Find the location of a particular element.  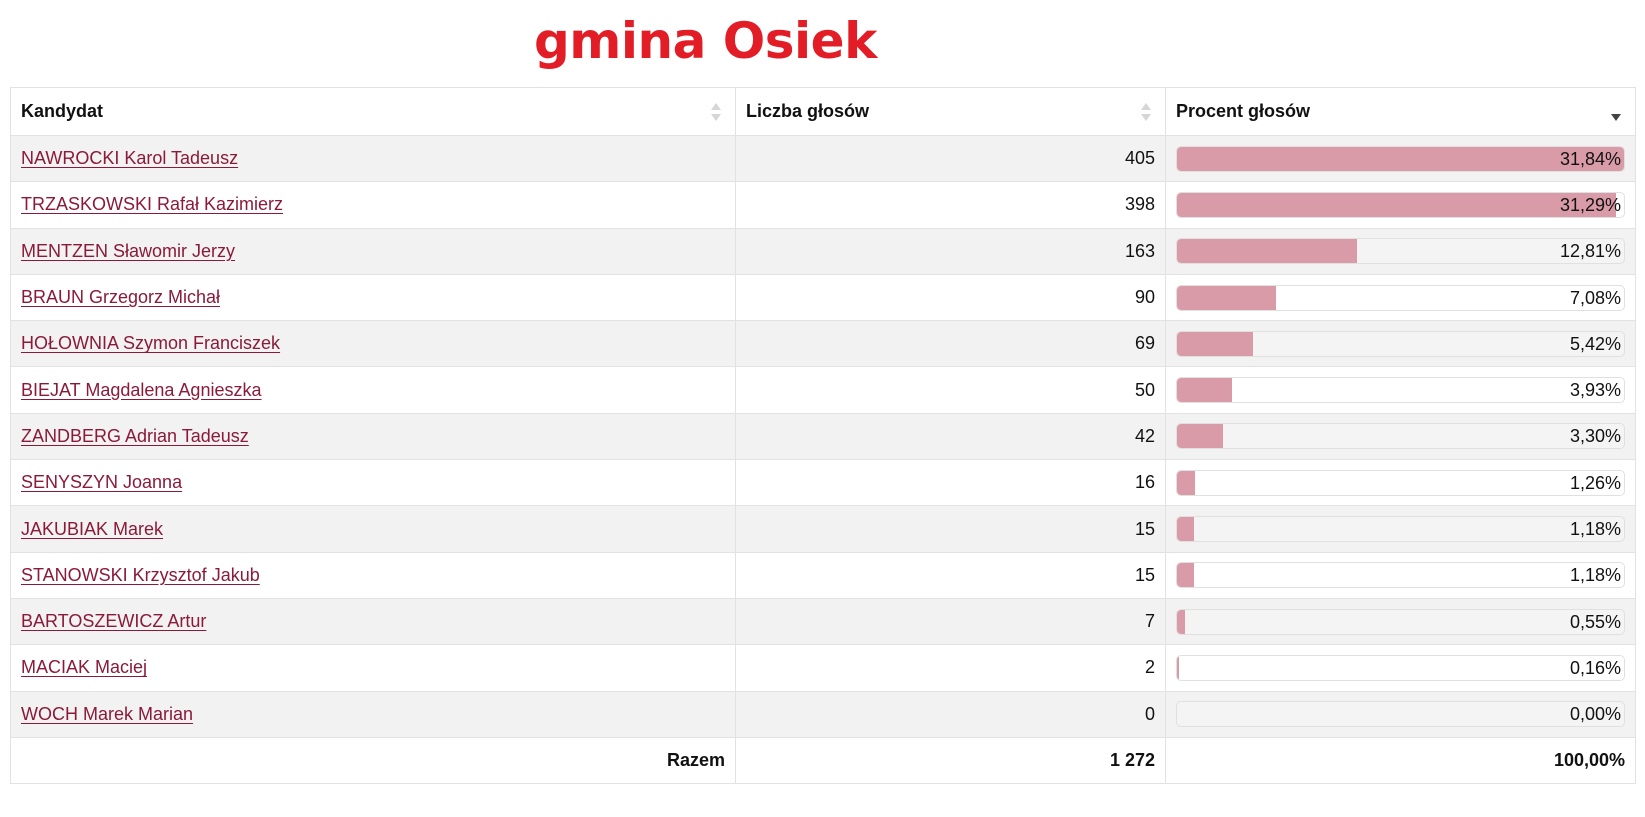

percent-label: 3,30% is located at coordinates (1595, 436).